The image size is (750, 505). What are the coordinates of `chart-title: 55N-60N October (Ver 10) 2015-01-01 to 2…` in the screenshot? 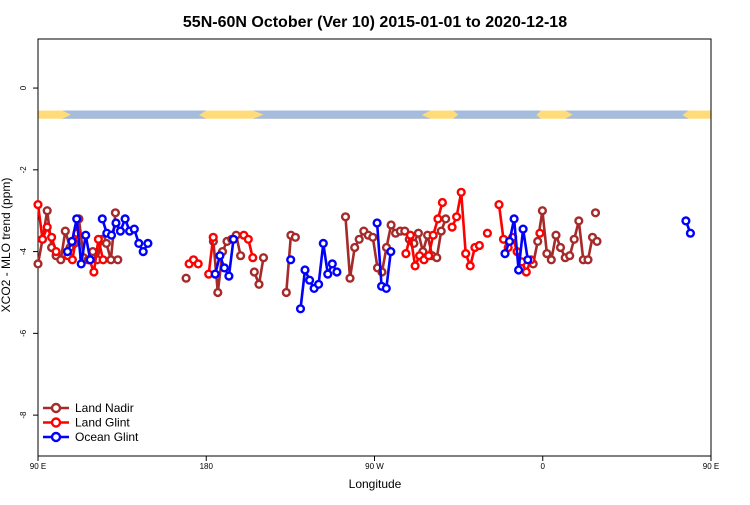 It's located at (375, 22).